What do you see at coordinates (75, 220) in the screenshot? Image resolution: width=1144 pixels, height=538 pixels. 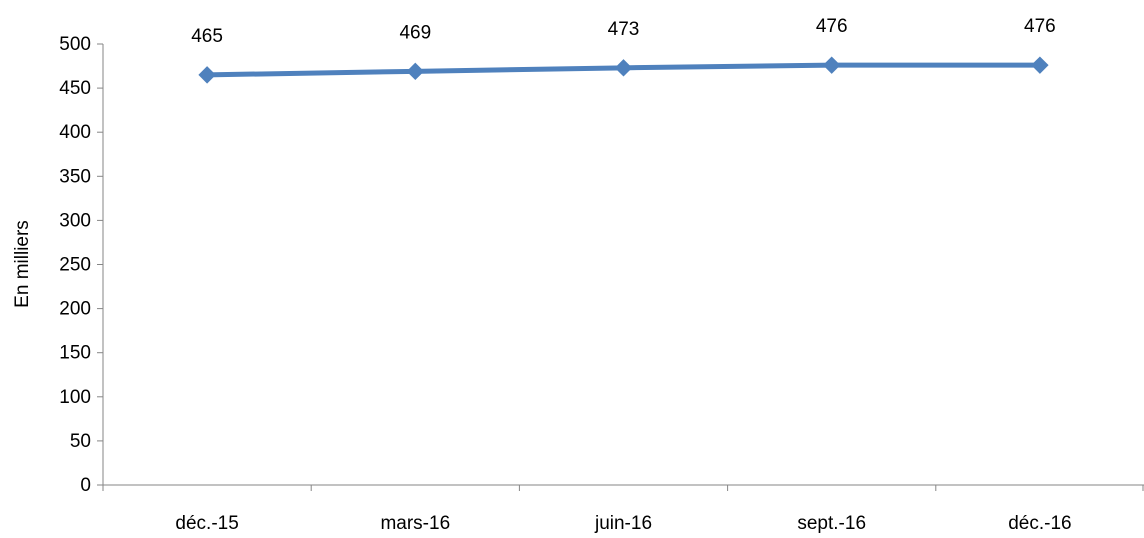 I see `y-tick-label: 300` at bounding box center [75, 220].